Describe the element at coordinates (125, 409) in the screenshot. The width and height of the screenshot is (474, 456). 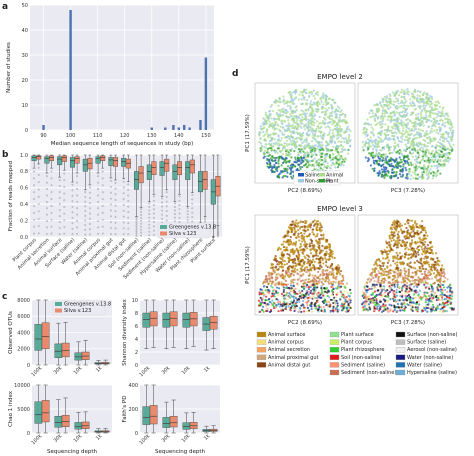
I see `y-axis-label: Faith's PD` at that location.